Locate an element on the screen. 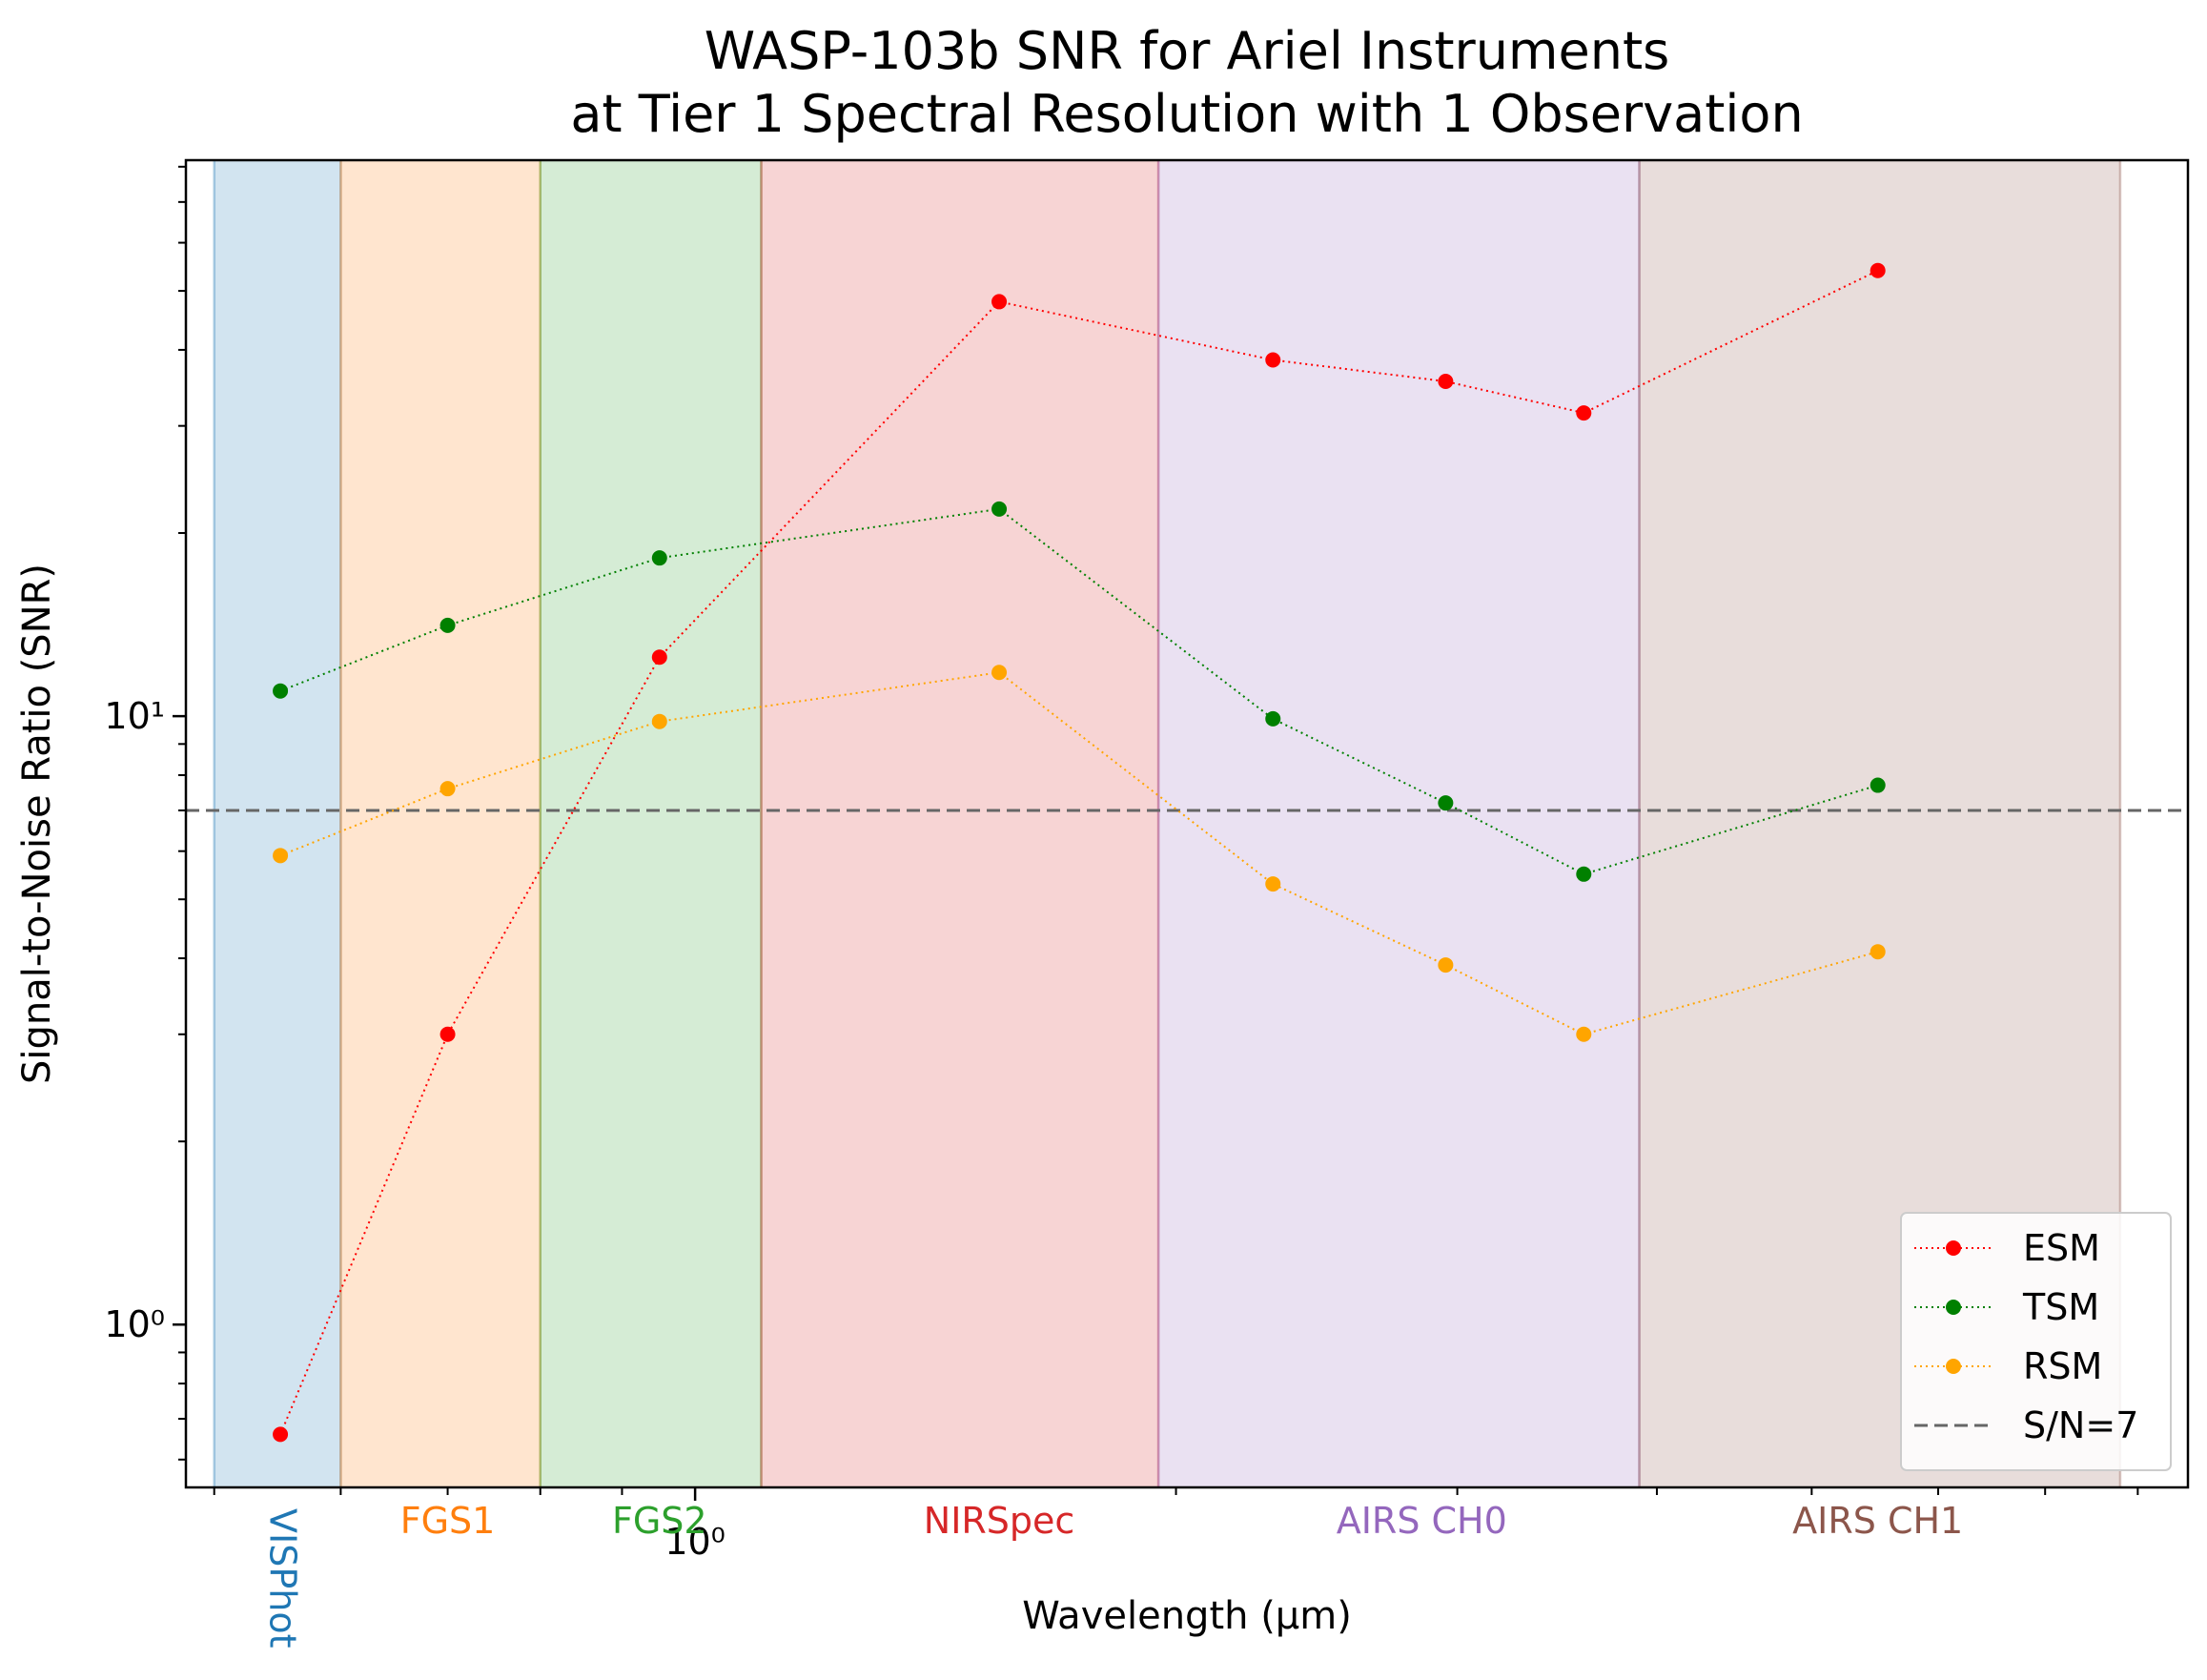 This screenshot has height=1680, width=2207. legend-entry-tsm: TSM is located at coordinates (2007, 1307).